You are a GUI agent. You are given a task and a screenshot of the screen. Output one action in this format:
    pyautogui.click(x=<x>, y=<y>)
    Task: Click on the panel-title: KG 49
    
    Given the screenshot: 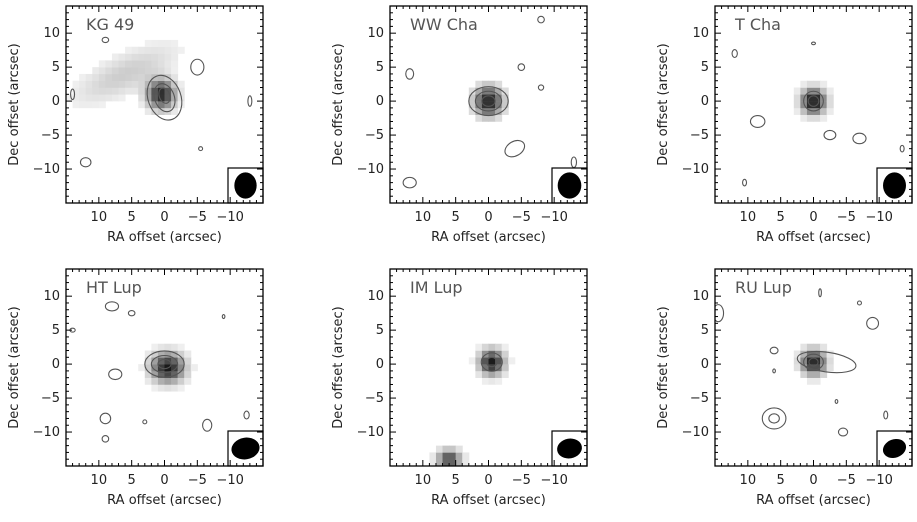 What is the action you would take?
    pyautogui.click(x=110, y=24)
    